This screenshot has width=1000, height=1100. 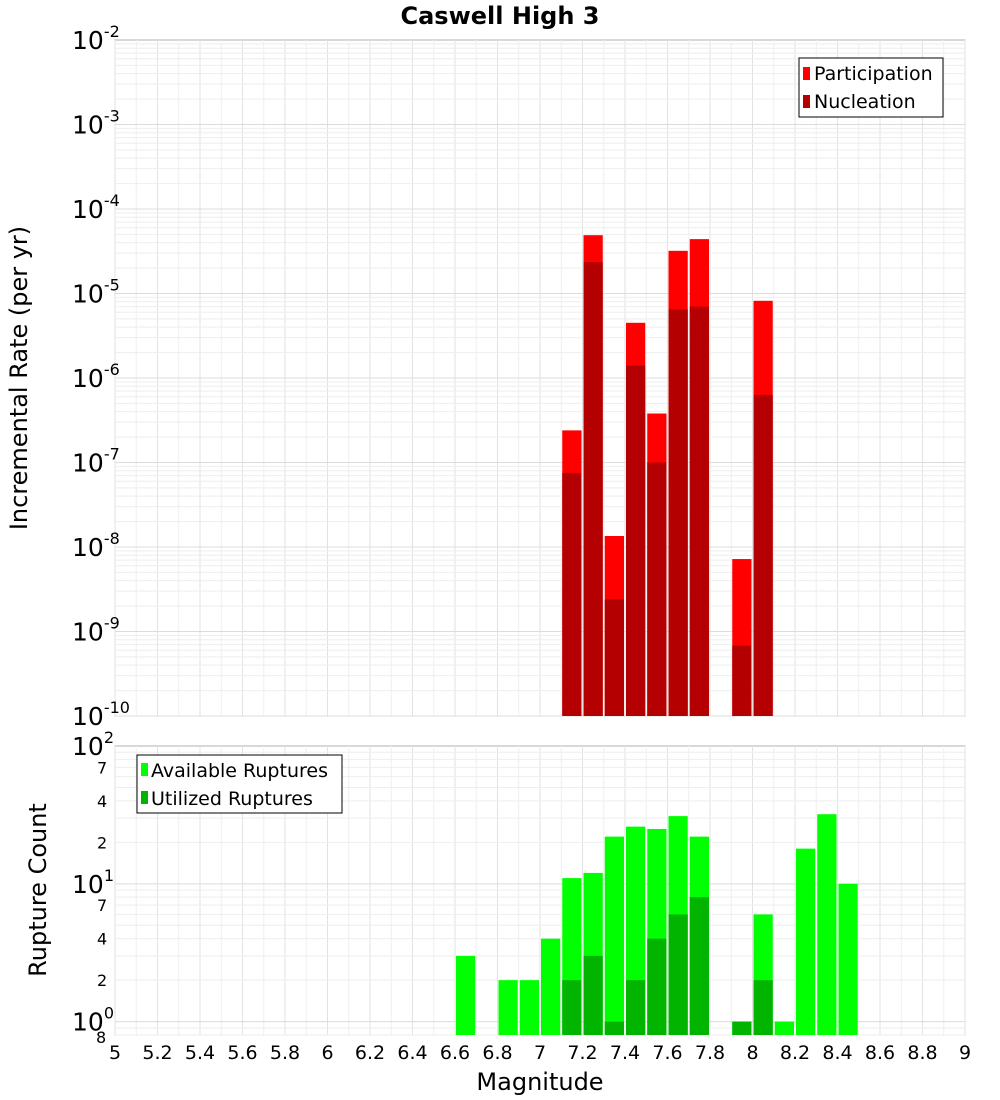 What do you see at coordinates (96, 545) in the screenshot?
I see `top-y-tick-label: 10⁻⁸` at bounding box center [96, 545].